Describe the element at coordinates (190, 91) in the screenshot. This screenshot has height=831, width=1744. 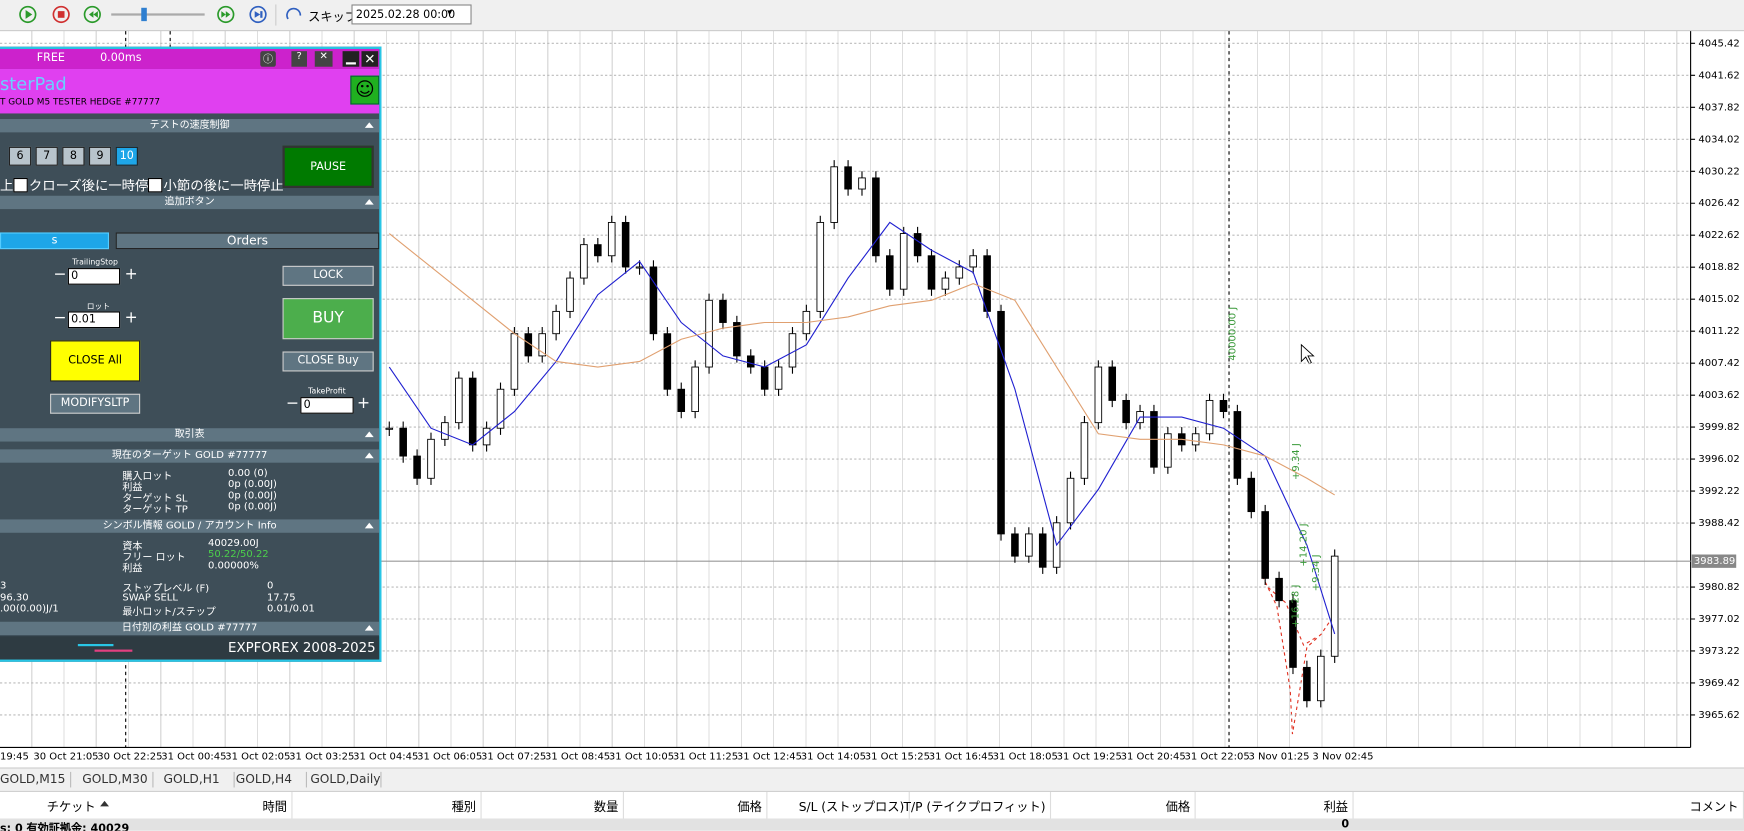
I see `panel-header: sterPad T GOLD M5 TESTER HEDGE #77777 ☺` at that location.